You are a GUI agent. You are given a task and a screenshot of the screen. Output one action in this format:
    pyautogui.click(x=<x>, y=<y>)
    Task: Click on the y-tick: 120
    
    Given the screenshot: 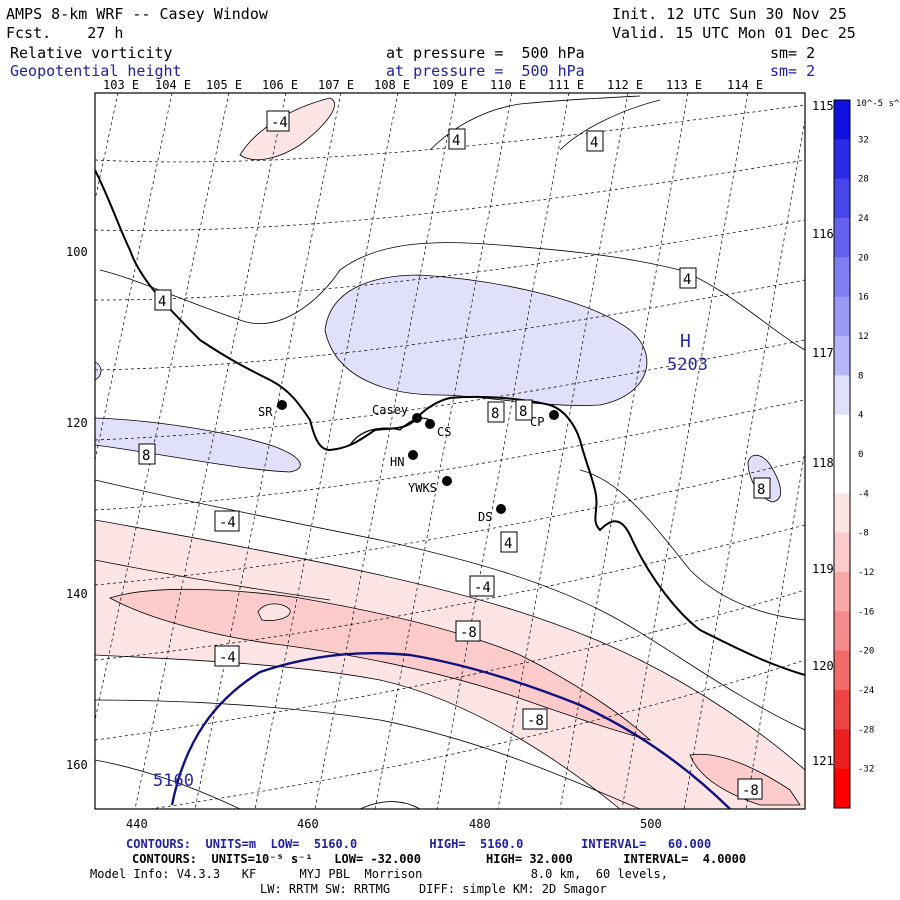 What is the action you would take?
    pyautogui.click(x=77, y=423)
    